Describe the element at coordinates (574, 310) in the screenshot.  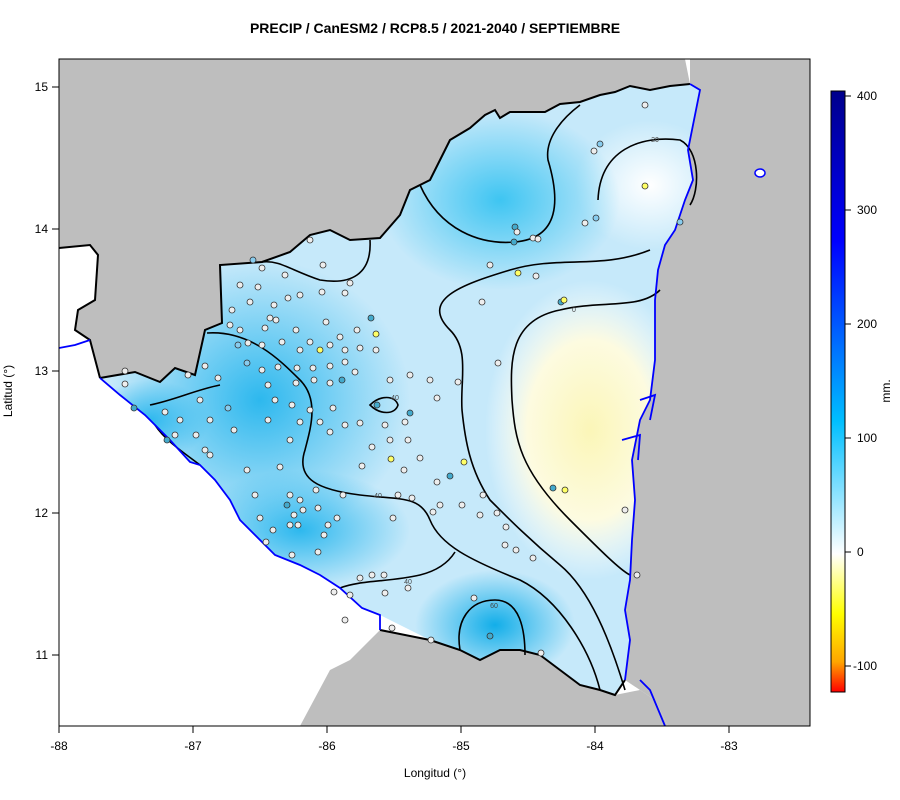
I see `contour-label: 0` at that location.